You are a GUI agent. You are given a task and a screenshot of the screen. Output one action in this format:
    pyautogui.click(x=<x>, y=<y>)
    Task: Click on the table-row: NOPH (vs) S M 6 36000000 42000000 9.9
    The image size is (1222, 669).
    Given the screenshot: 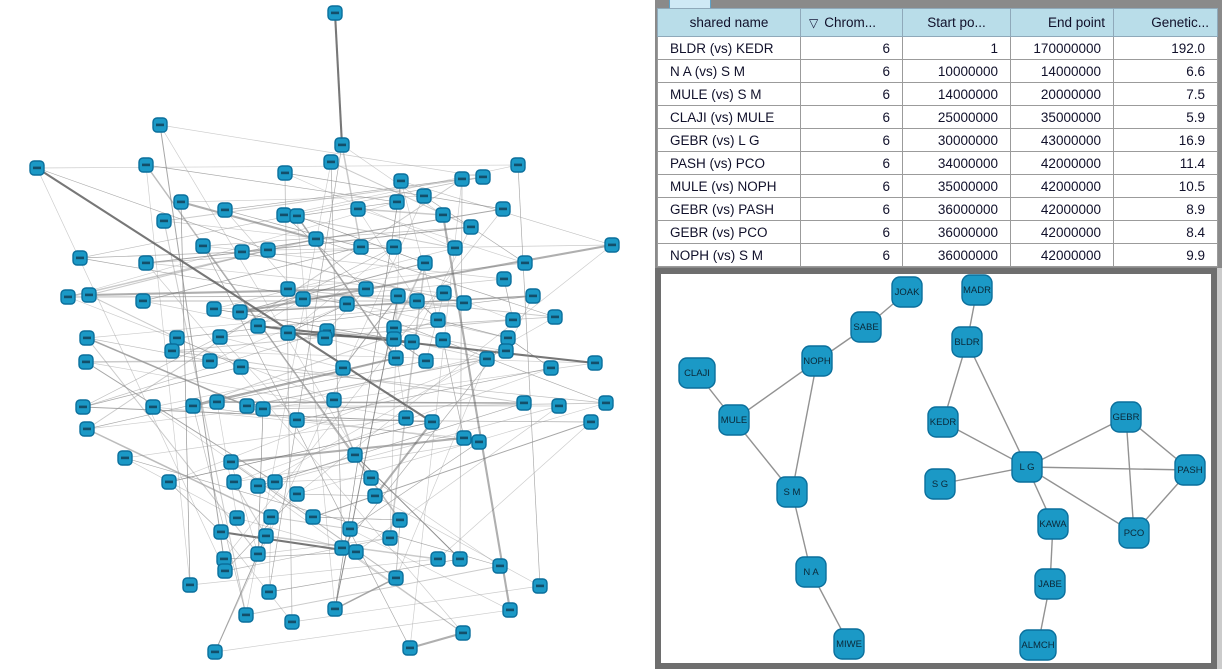 What is the action you would take?
    pyautogui.click(x=937, y=255)
    